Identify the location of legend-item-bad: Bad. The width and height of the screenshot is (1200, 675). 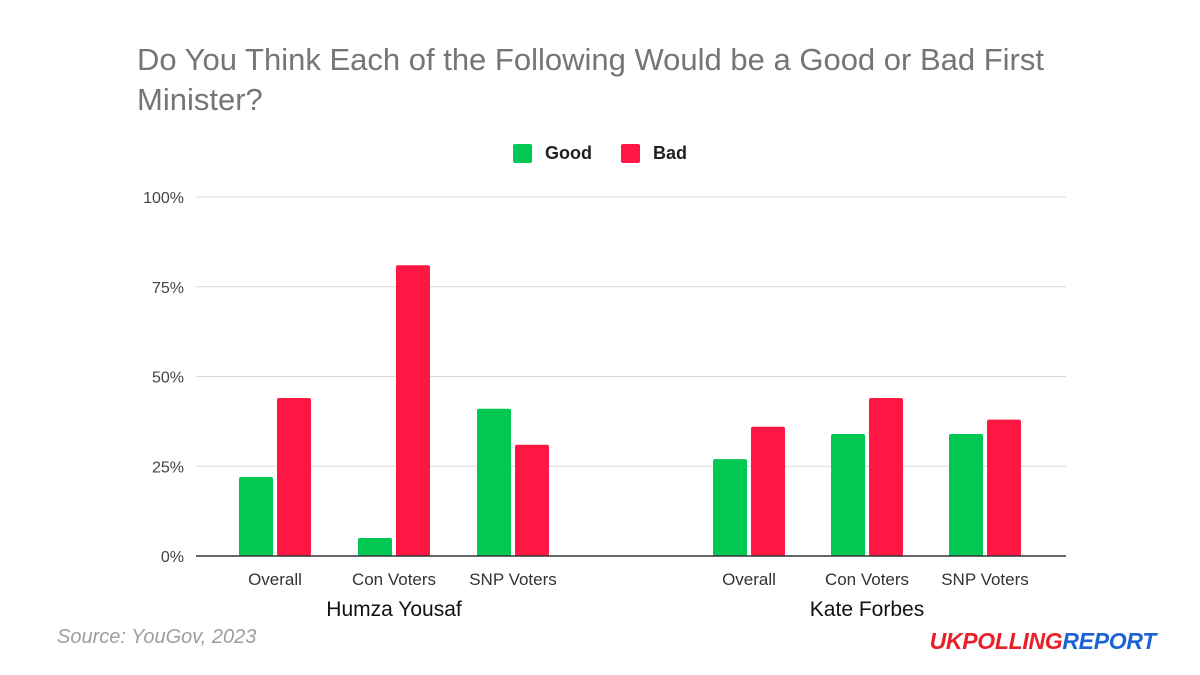
(654, 153).